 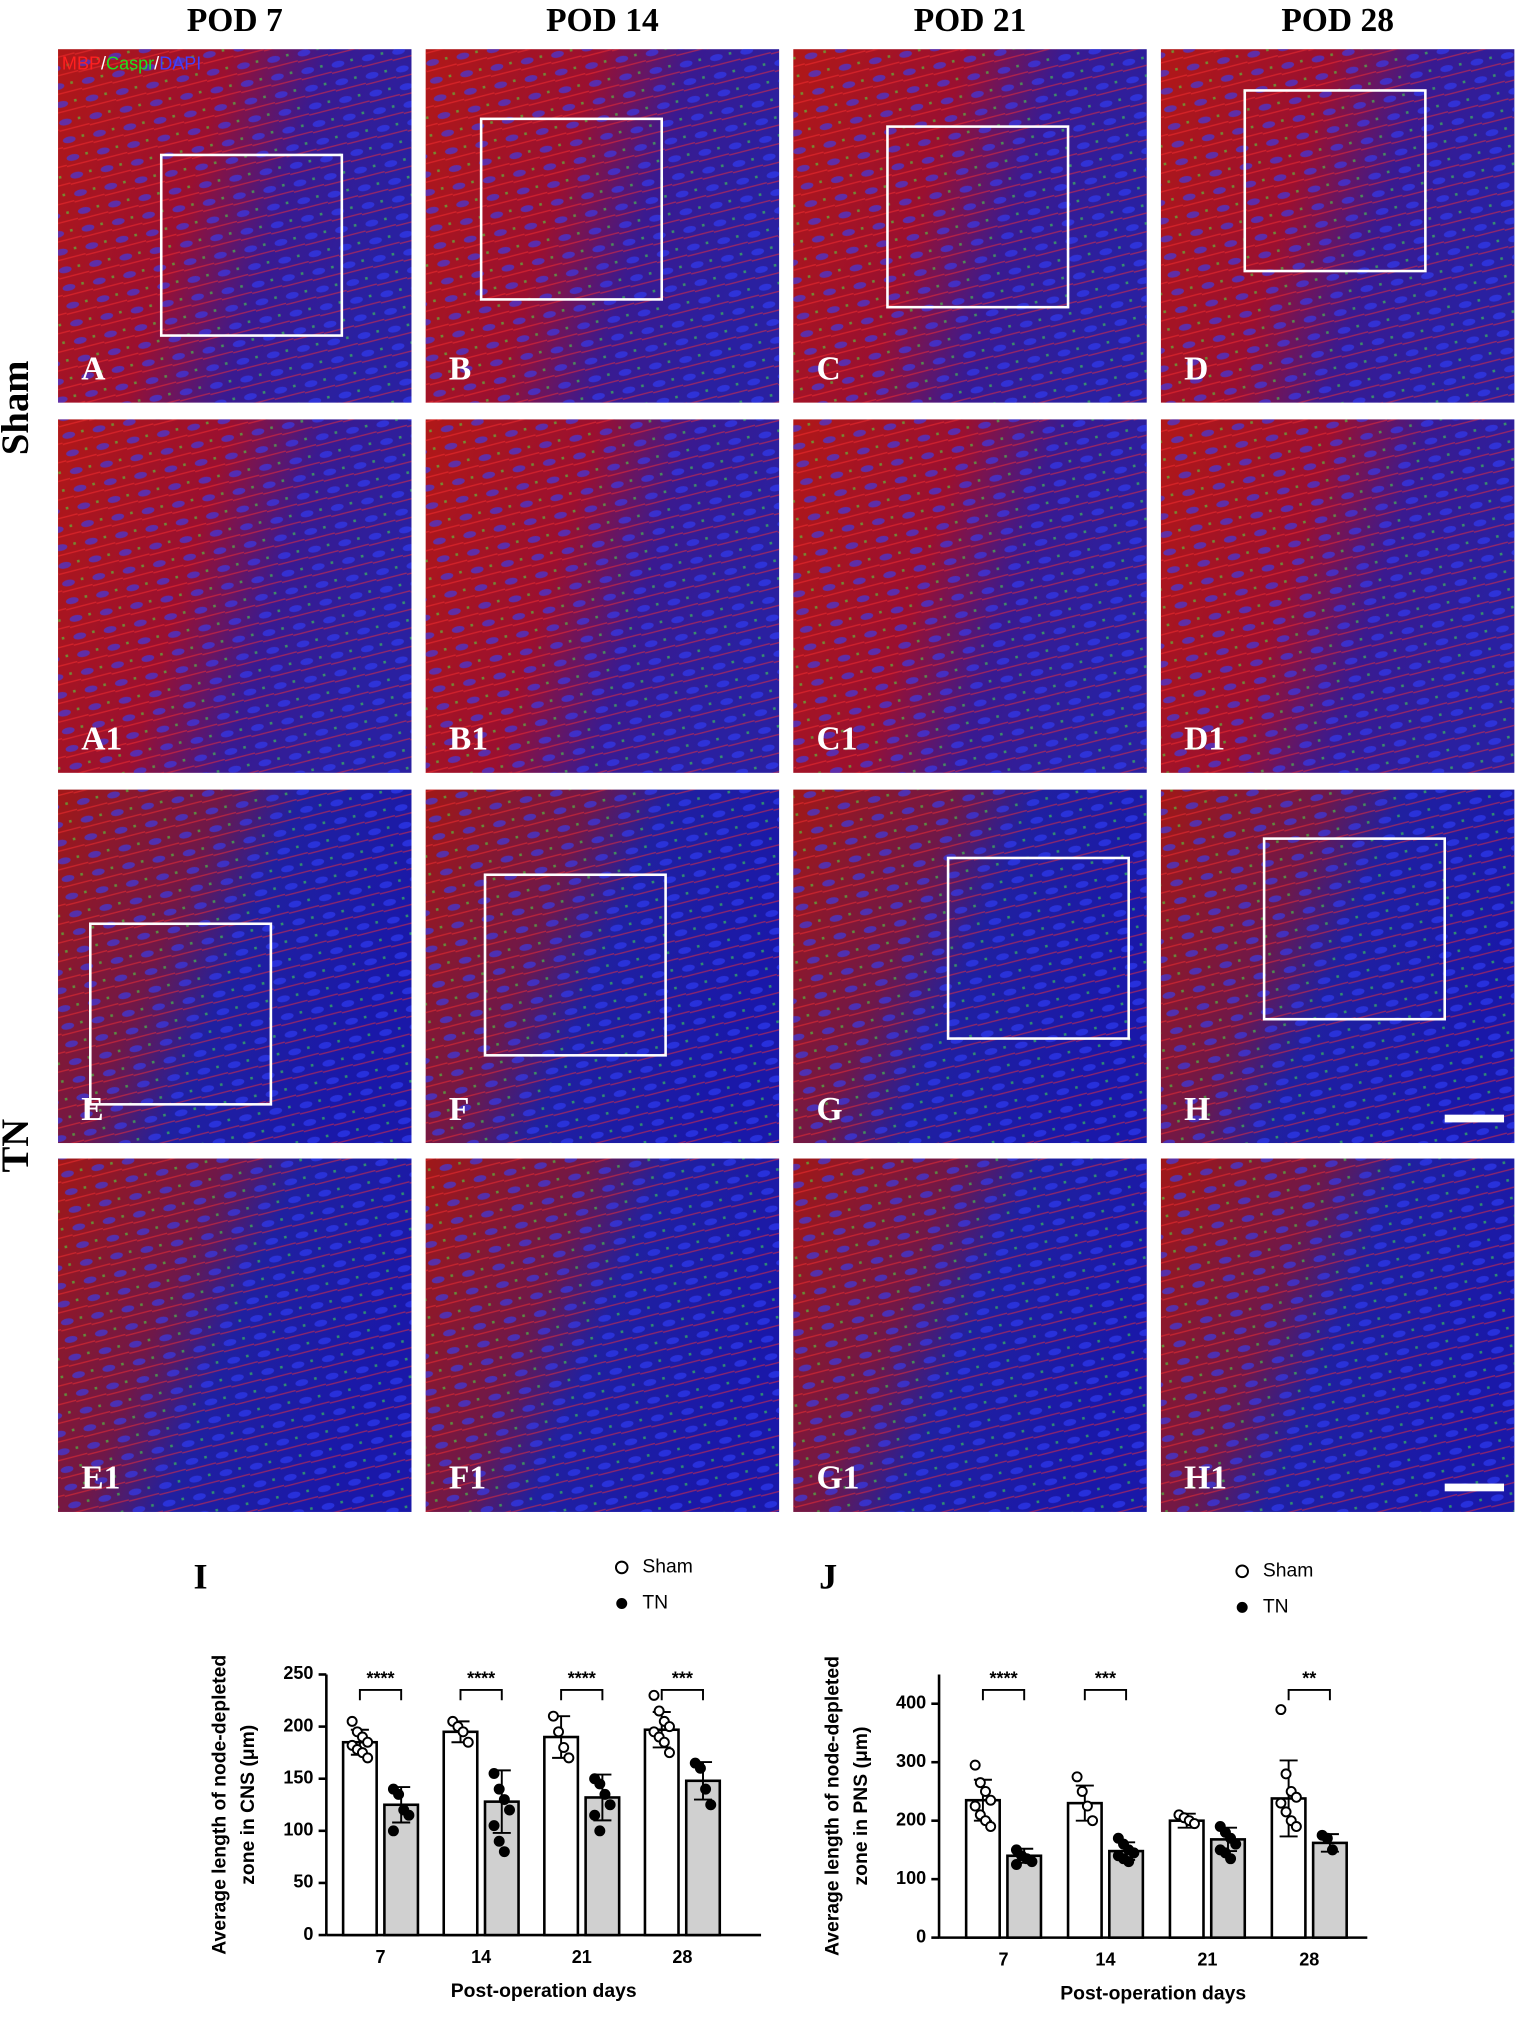 I want to click on x-tick-label: 28, so click(x=1309, y=1960).